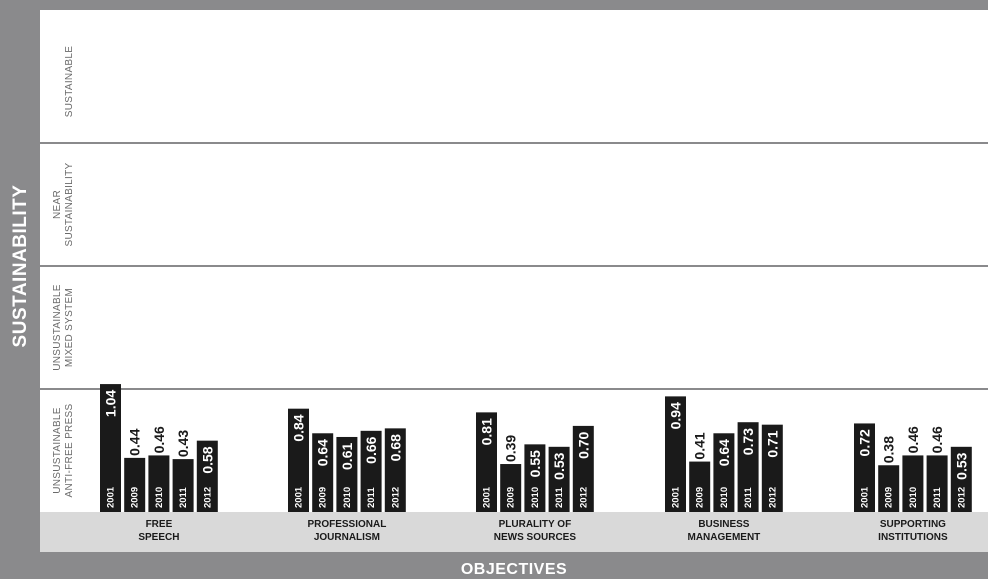 The height and width of the screenshot is (579, 988). I want to click on category-label: PROFESSIONAL, so click(346, 524).